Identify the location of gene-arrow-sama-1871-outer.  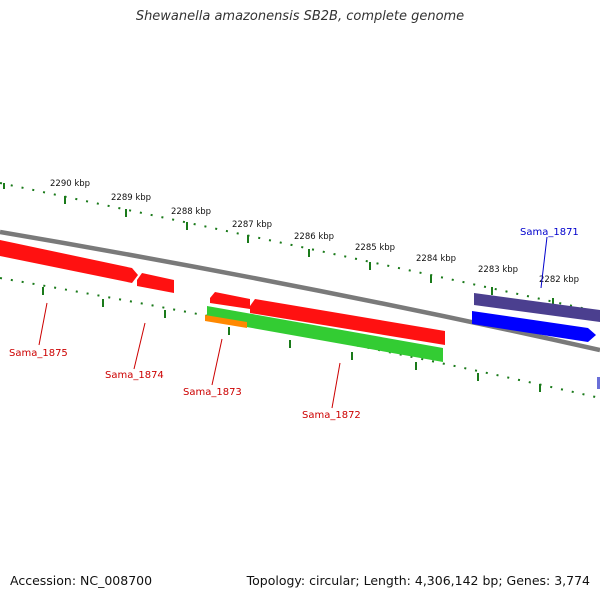
(537, 307).